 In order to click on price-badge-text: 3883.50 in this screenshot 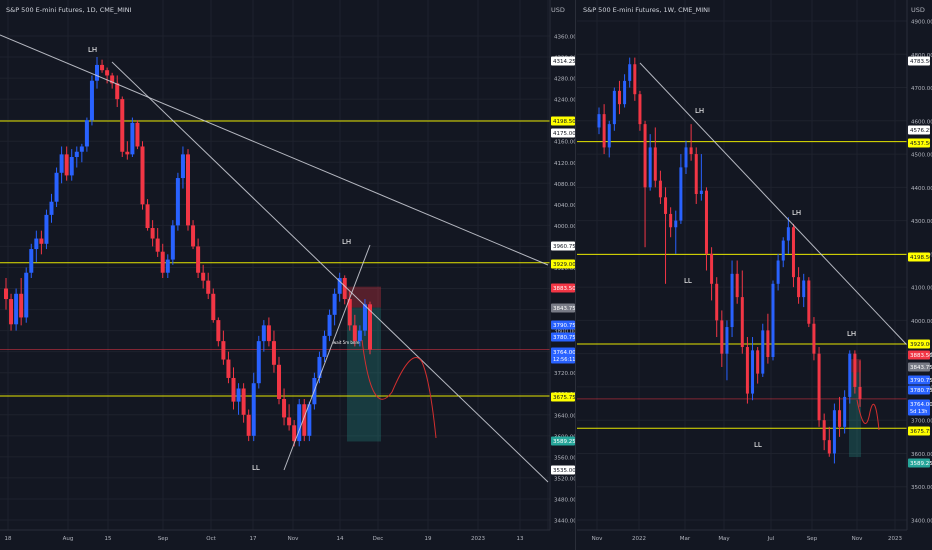, I will do `click(921, 356)`.